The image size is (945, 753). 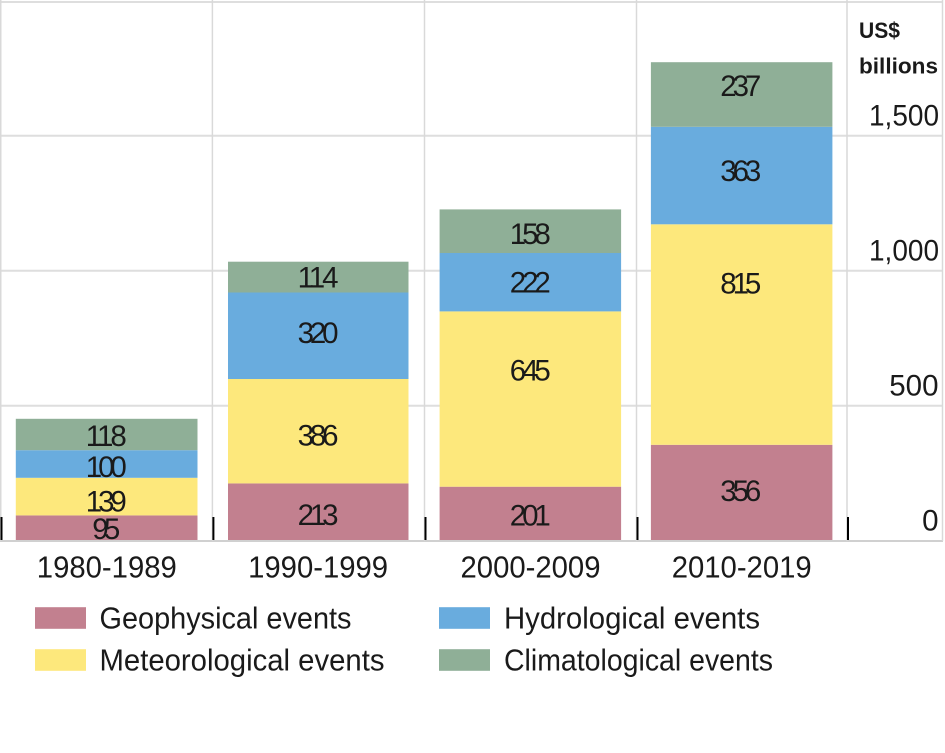 I want to click on svg-text: 114, so click(x=318, y=278).